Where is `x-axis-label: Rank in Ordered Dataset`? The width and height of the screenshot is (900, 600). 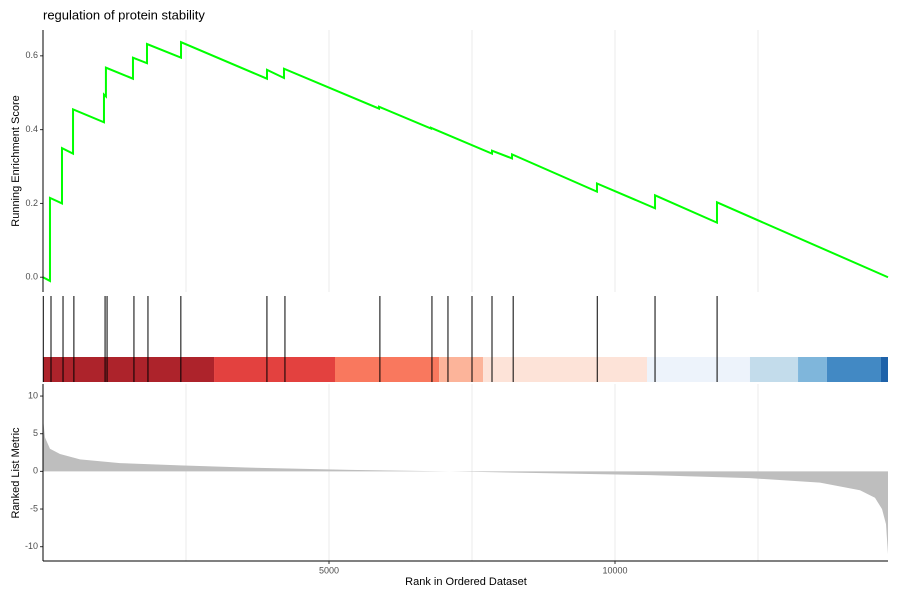
x-axis-label: Rank in Ordered Dataset is located at coordinates (466, 582).